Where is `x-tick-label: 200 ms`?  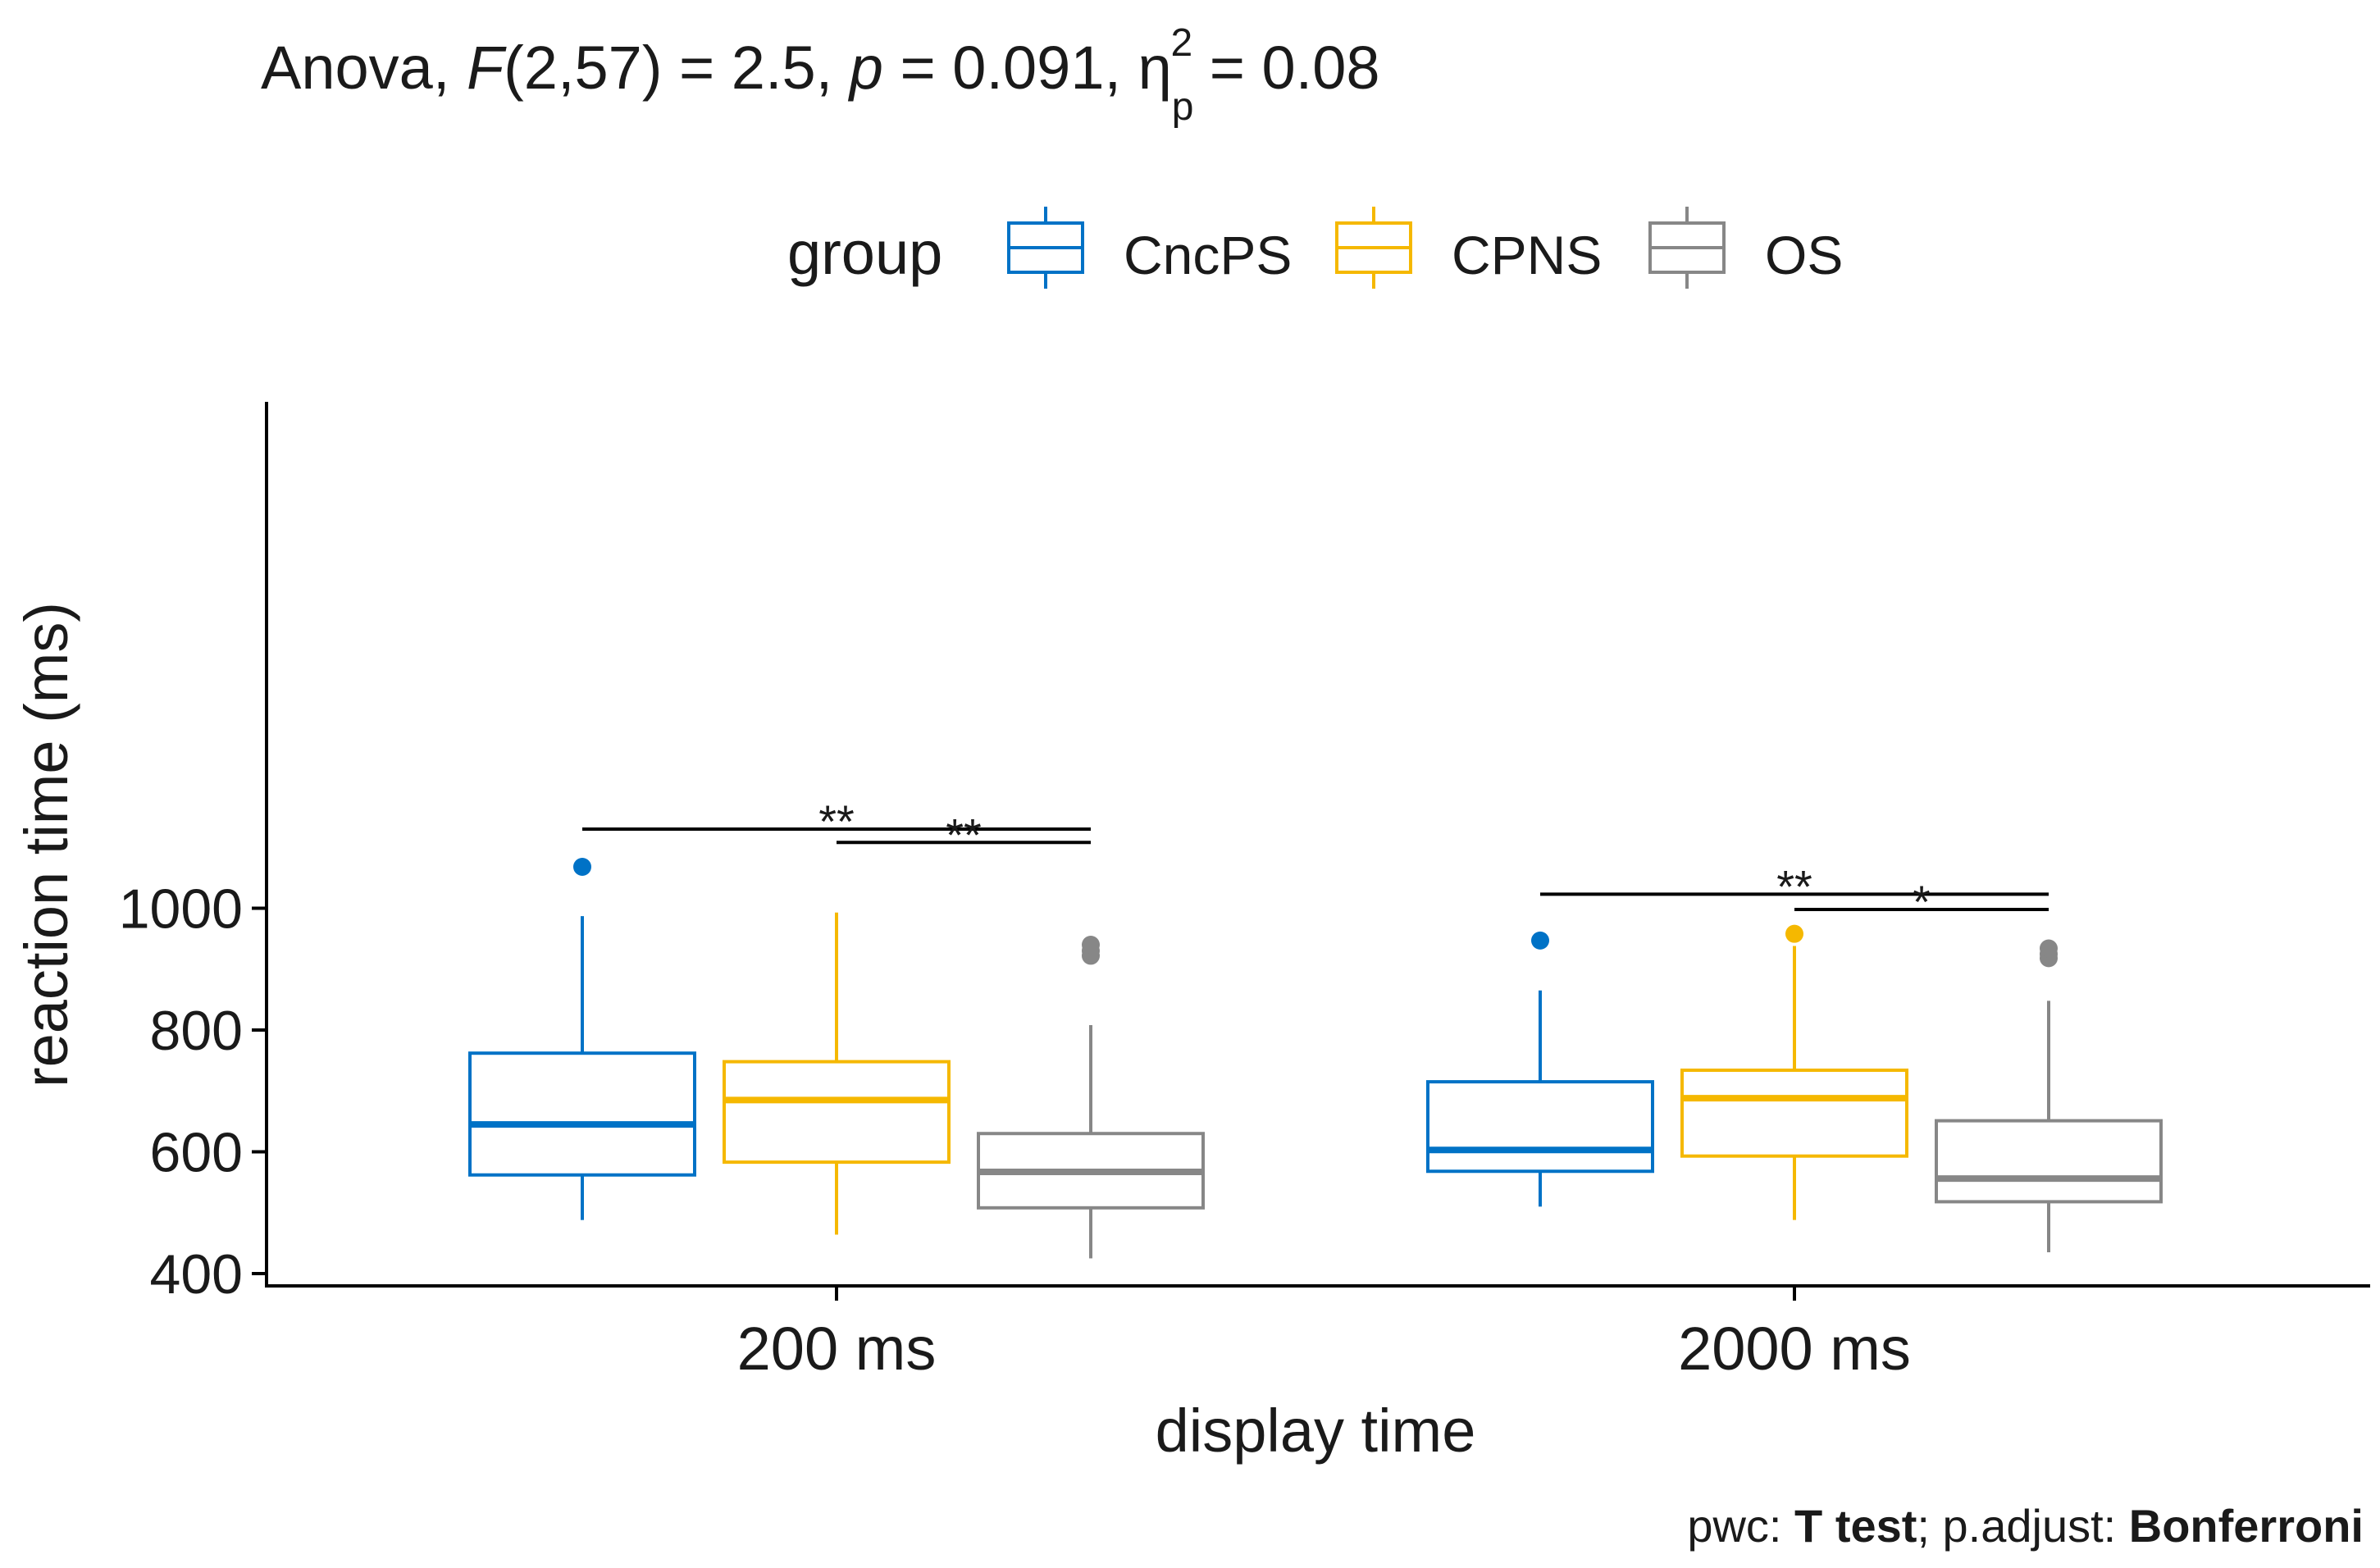 x-tick-label: 200 ms is located at coordinates (837, 1349).